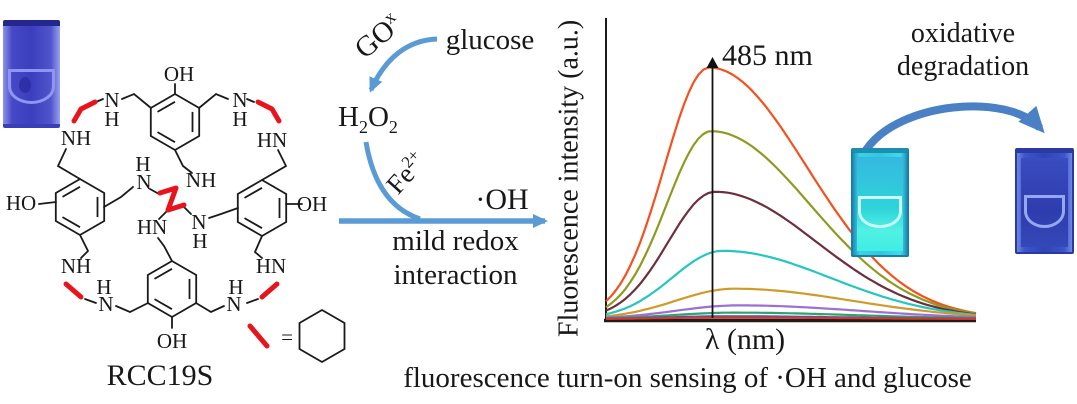  Describe the element at coordinates (953, 127) in the screenshot. I see `arrow-oxidative-degradation` at that location.